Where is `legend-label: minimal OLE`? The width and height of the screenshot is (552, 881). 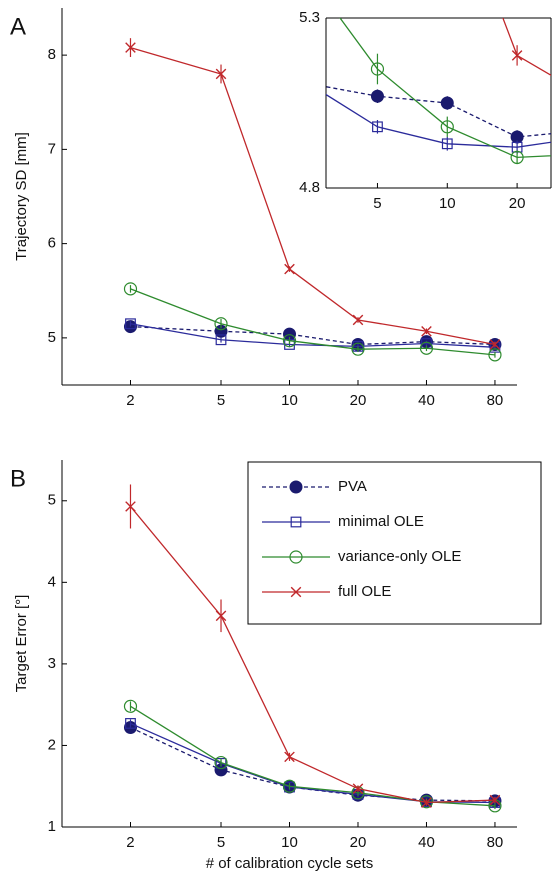
legend-label: minimal OLE is located at coordinates (381, 521).